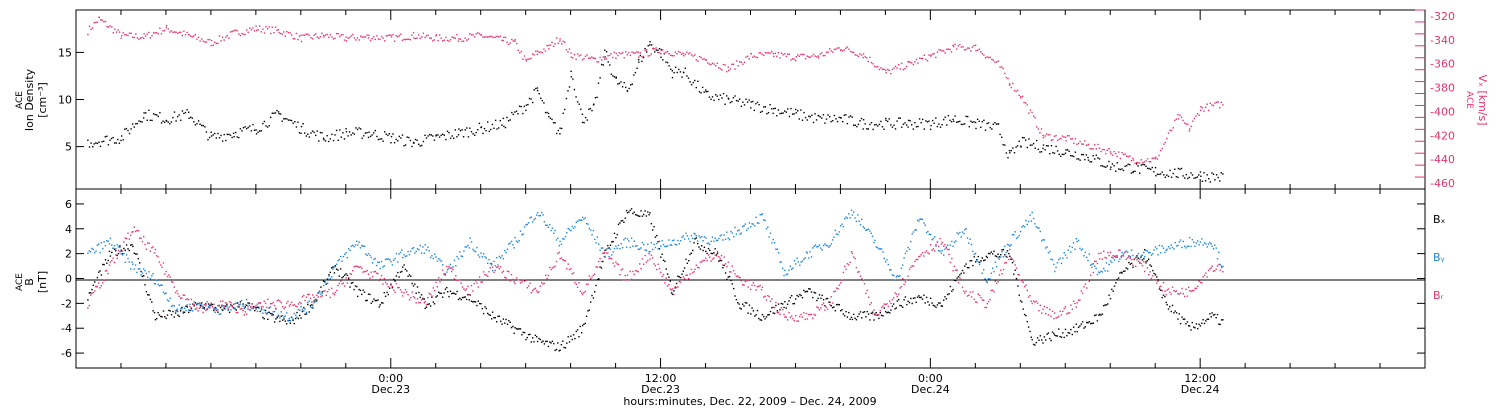 This screenshot has height=410, width=1500. I want to click on panel2-ylabel-line1: ACE, so click(20, 282).